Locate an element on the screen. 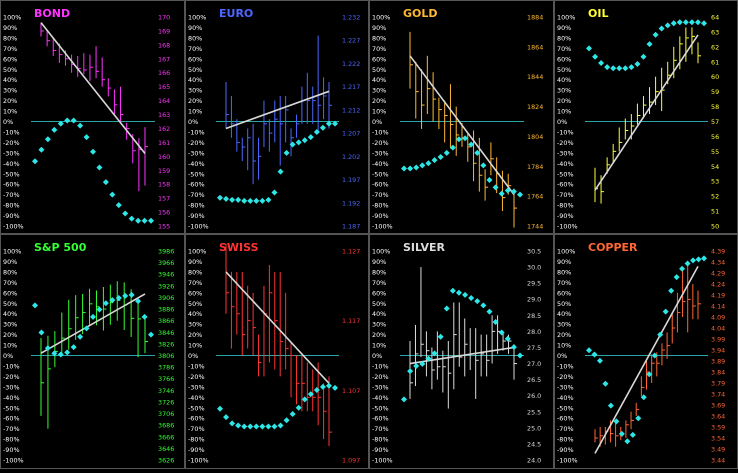  panel-border is located at coordinates (277, 117).